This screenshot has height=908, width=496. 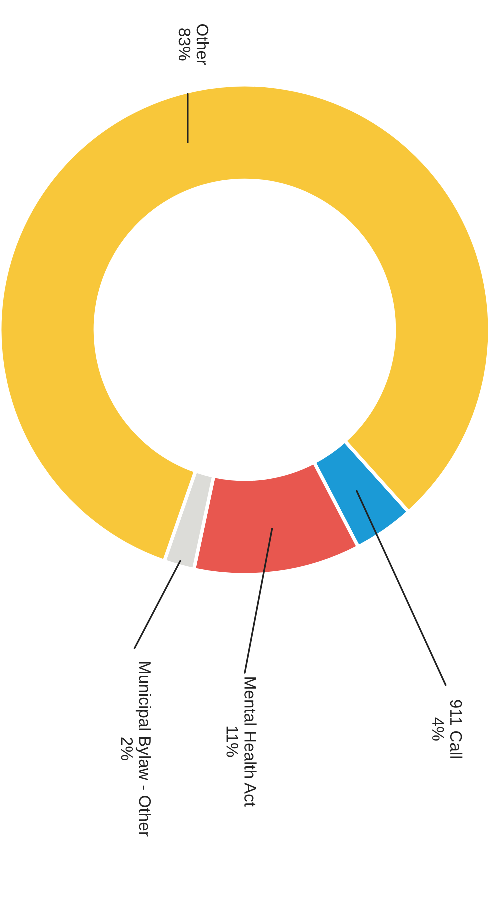 What do you see at coordinates (144, 749) in the screenshot?
I see `slice-label: Municipal Bylaw - Other` at bounding box center [144, 749].